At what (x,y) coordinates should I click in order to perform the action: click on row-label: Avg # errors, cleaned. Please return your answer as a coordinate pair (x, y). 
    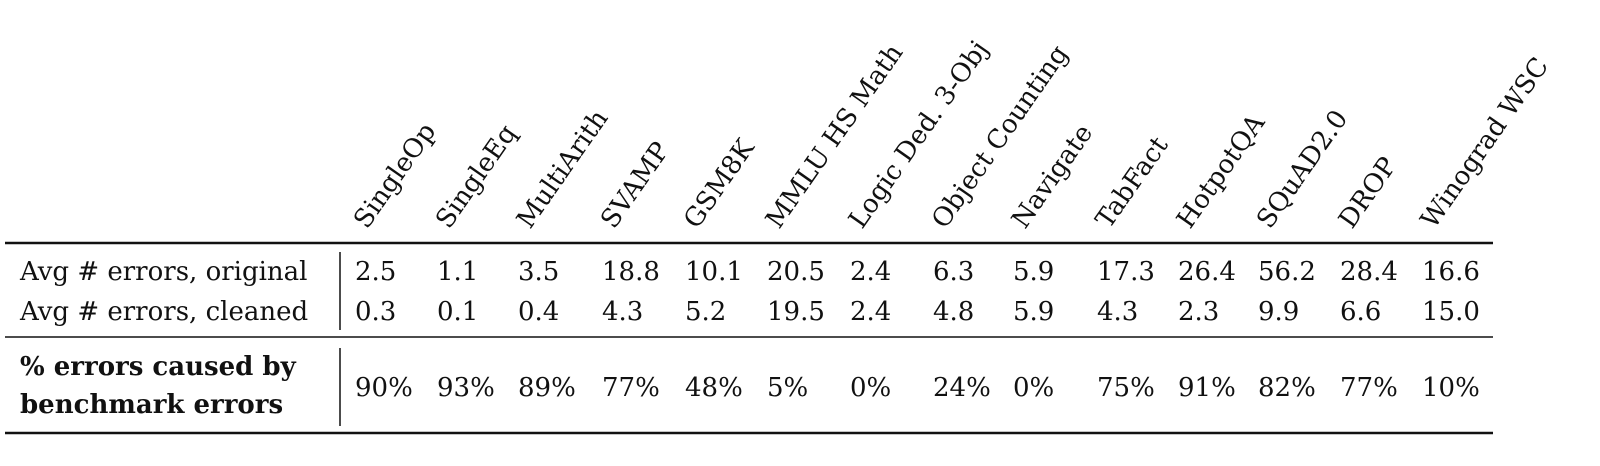
    Looking at the image, I should click on (163, 312).